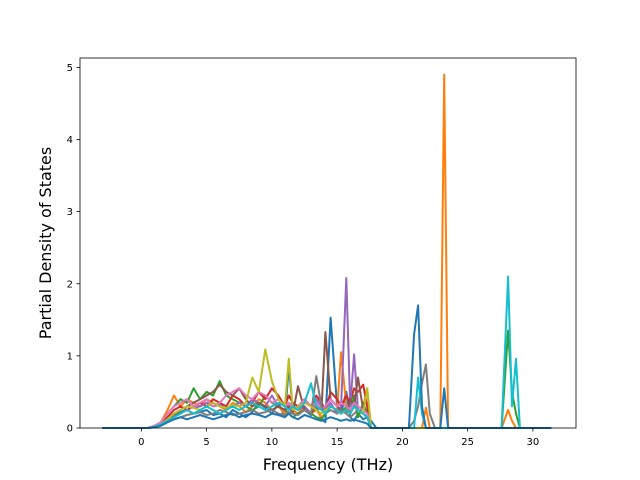  I want to click on x-tick-label: 25, so click(467, 442).